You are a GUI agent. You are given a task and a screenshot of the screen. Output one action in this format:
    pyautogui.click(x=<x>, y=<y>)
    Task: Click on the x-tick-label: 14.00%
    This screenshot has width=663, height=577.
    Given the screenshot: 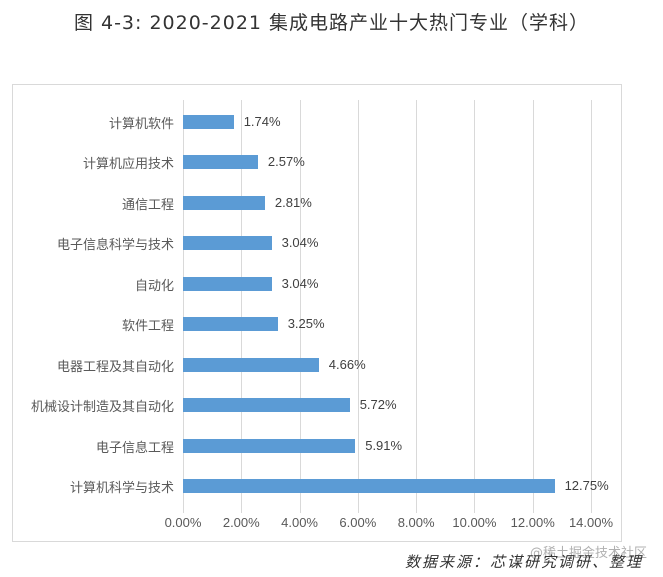 What is the action you would take?
    pyautogui.click(x=591, y=522)
    